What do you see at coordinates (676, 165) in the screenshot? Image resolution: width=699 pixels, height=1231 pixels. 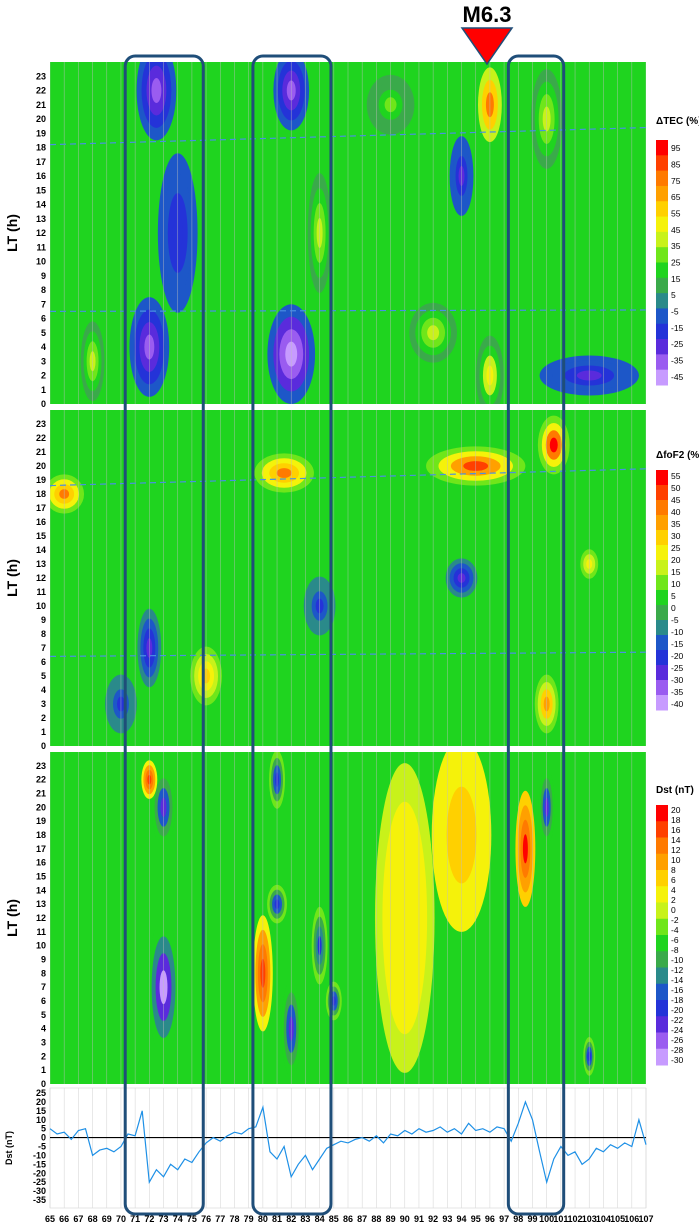 I see `colorbar-tick-label: 85` at bounding box center [676, 165].